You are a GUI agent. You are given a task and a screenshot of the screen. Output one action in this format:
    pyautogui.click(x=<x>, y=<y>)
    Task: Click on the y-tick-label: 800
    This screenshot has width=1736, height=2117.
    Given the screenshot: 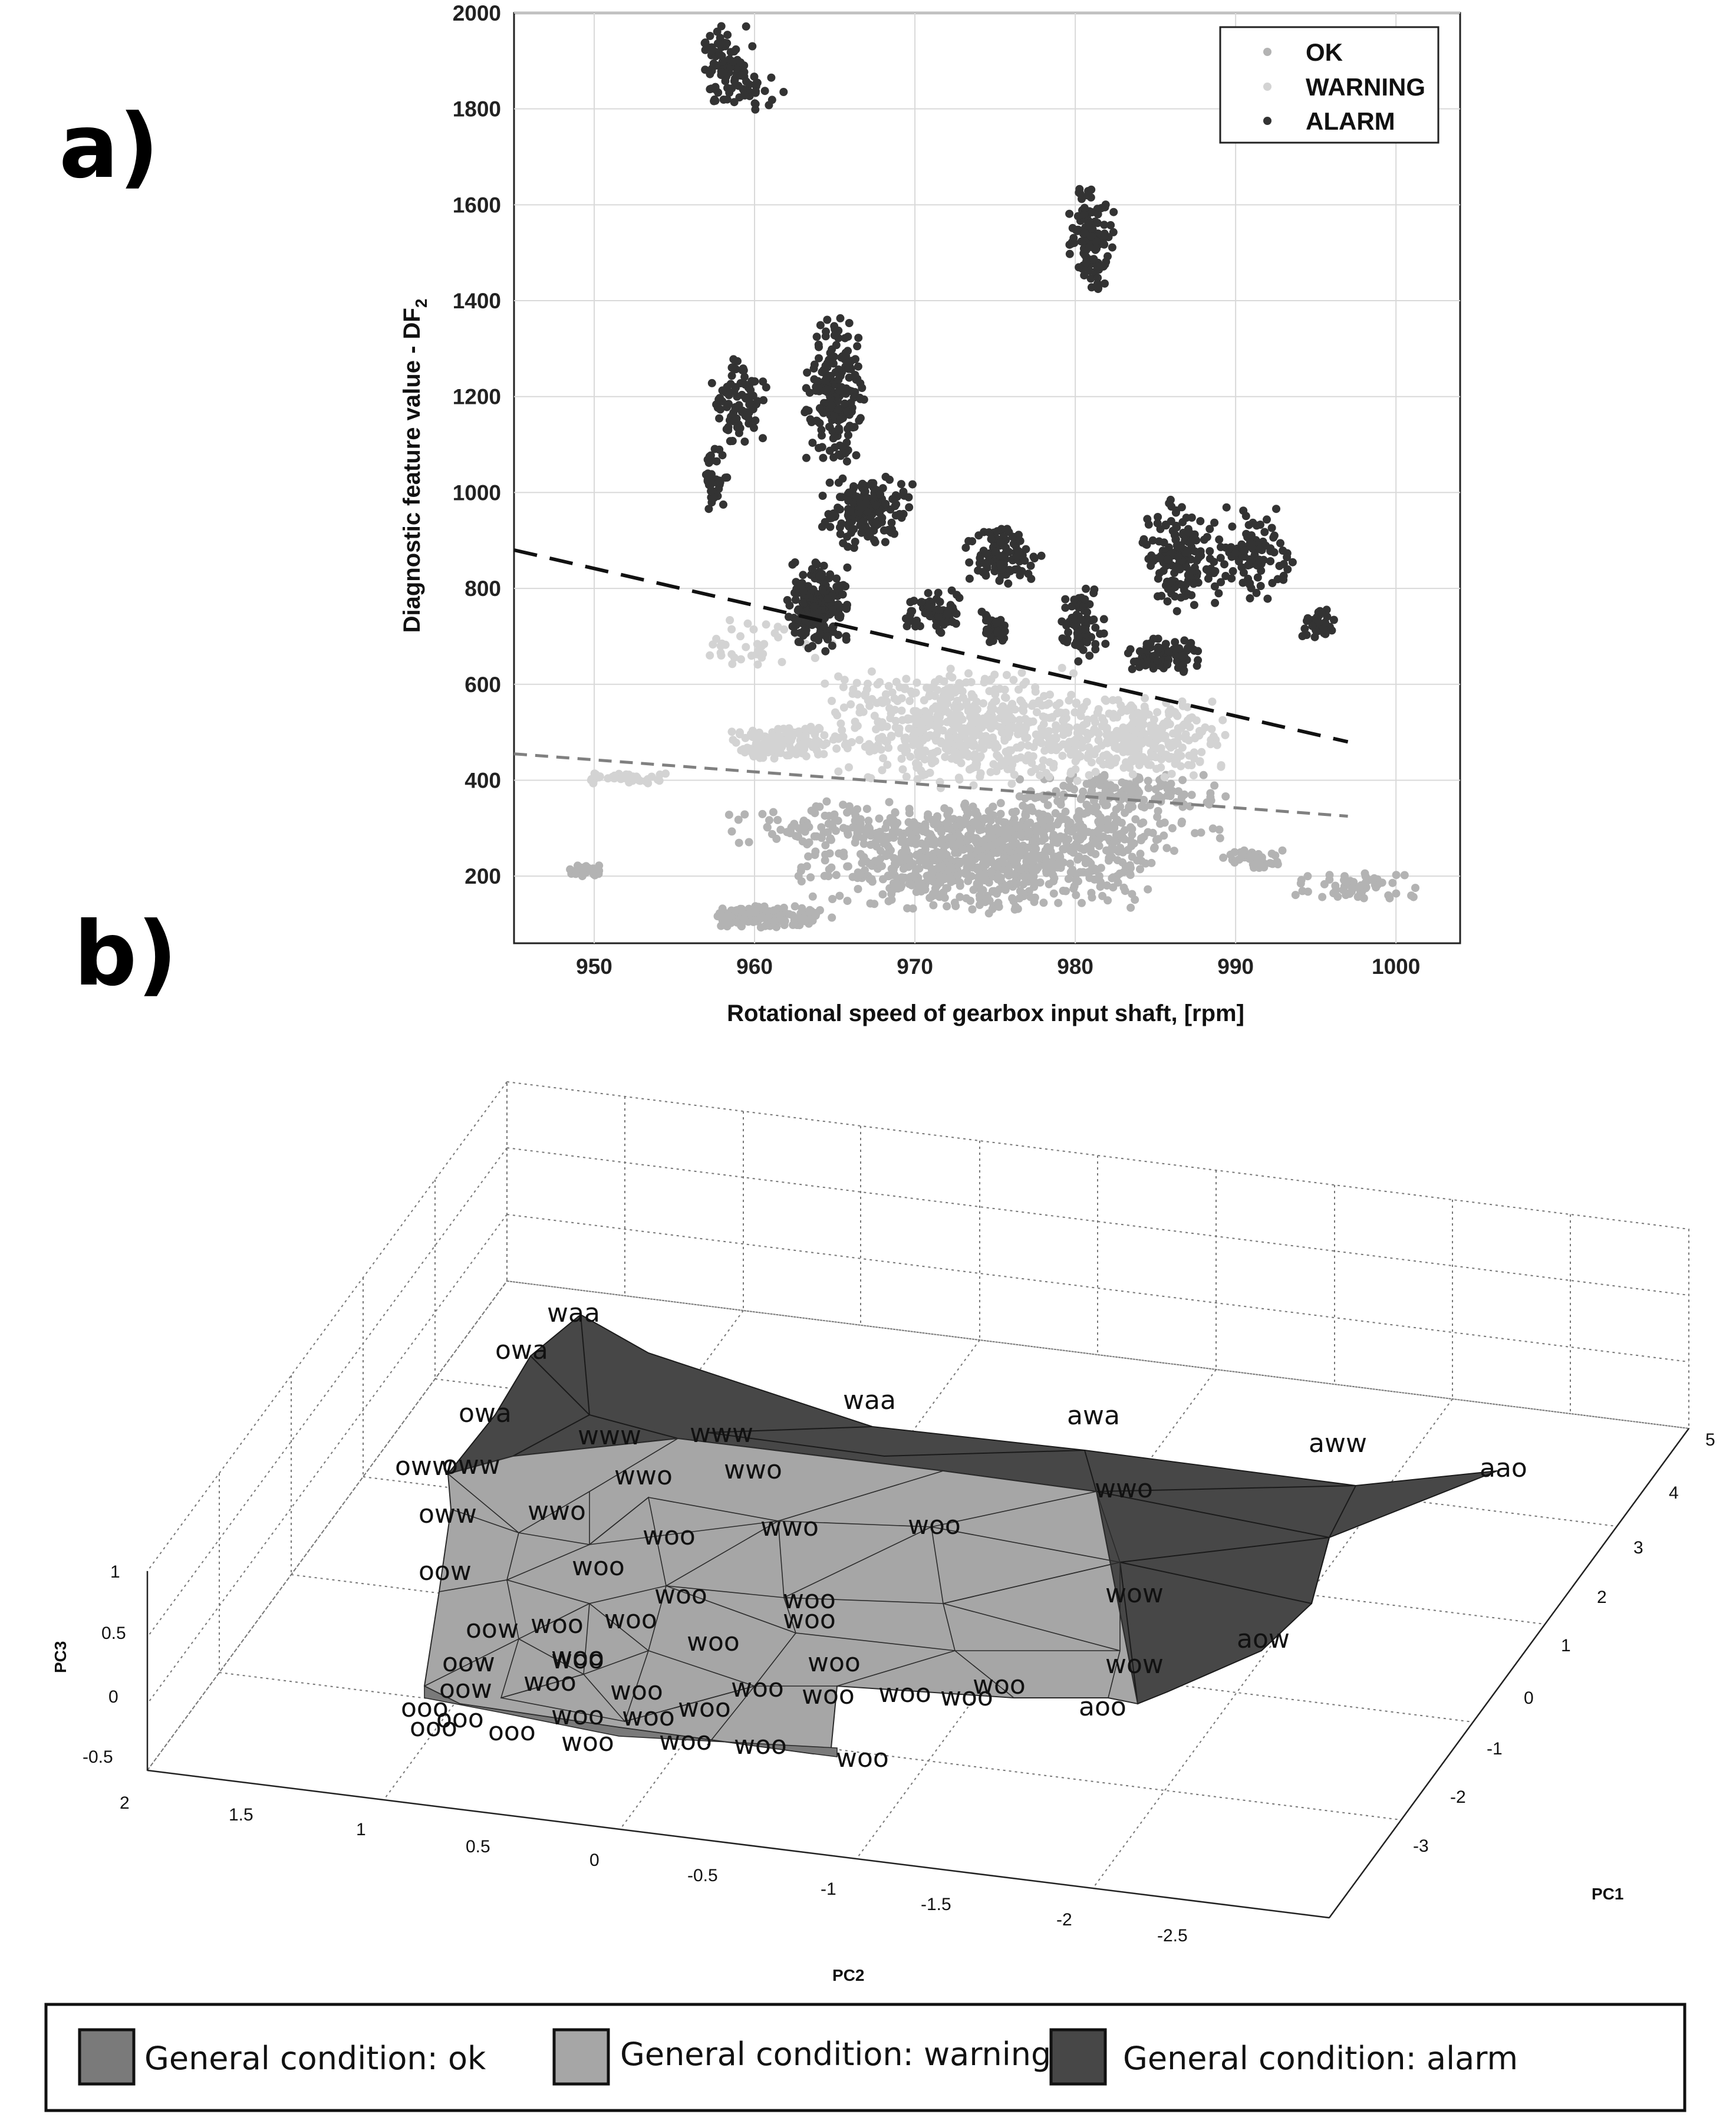 What is the action you would take?
    pyautogui.click(x=483, y=589)
    